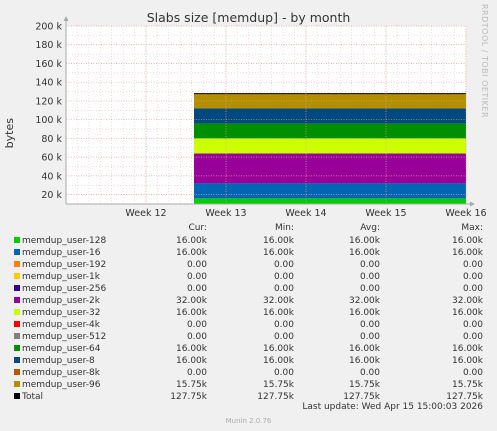 The image size is (497, 431). What do you see at coordinates (48, 83) in the screenshot?
I see `y-tick-label: 140 k` at bounding box center [48, 83].